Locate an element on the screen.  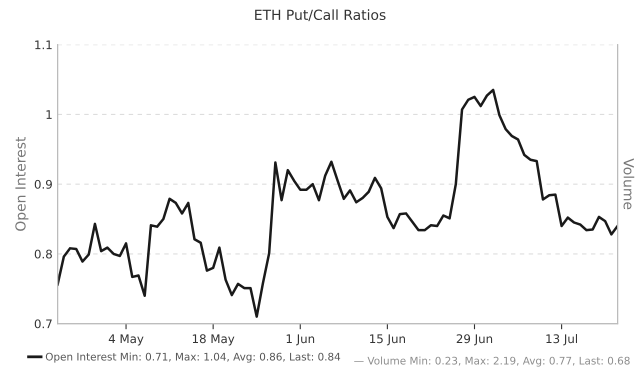
text: — Volume Min: 0.23, Max: 2.19, Avg: 0.77, Last: 0.68 is located at coordinates (492, 361).